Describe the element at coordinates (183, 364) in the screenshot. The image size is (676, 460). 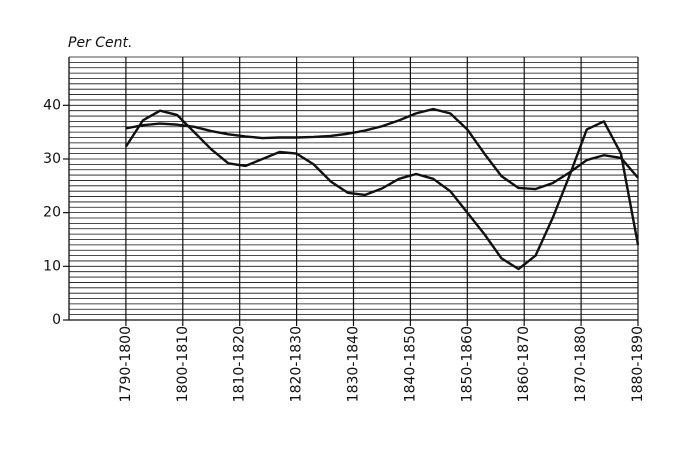
I see `x-tick-label: 1800-1810` at that location.